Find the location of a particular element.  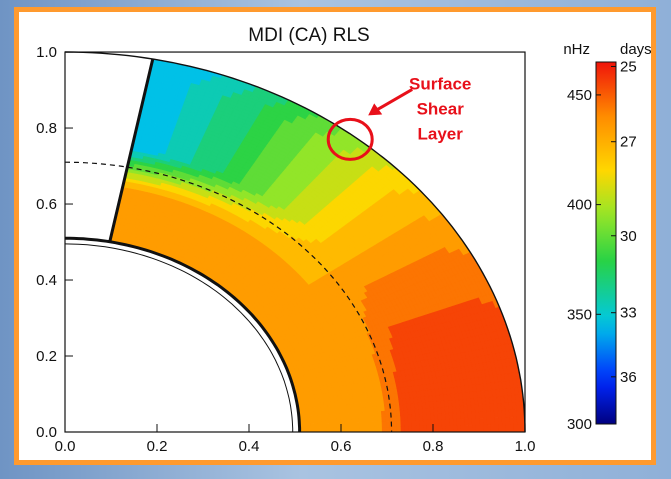

colorbar-nhz-label: 350 is located at coordinates (579, 314).